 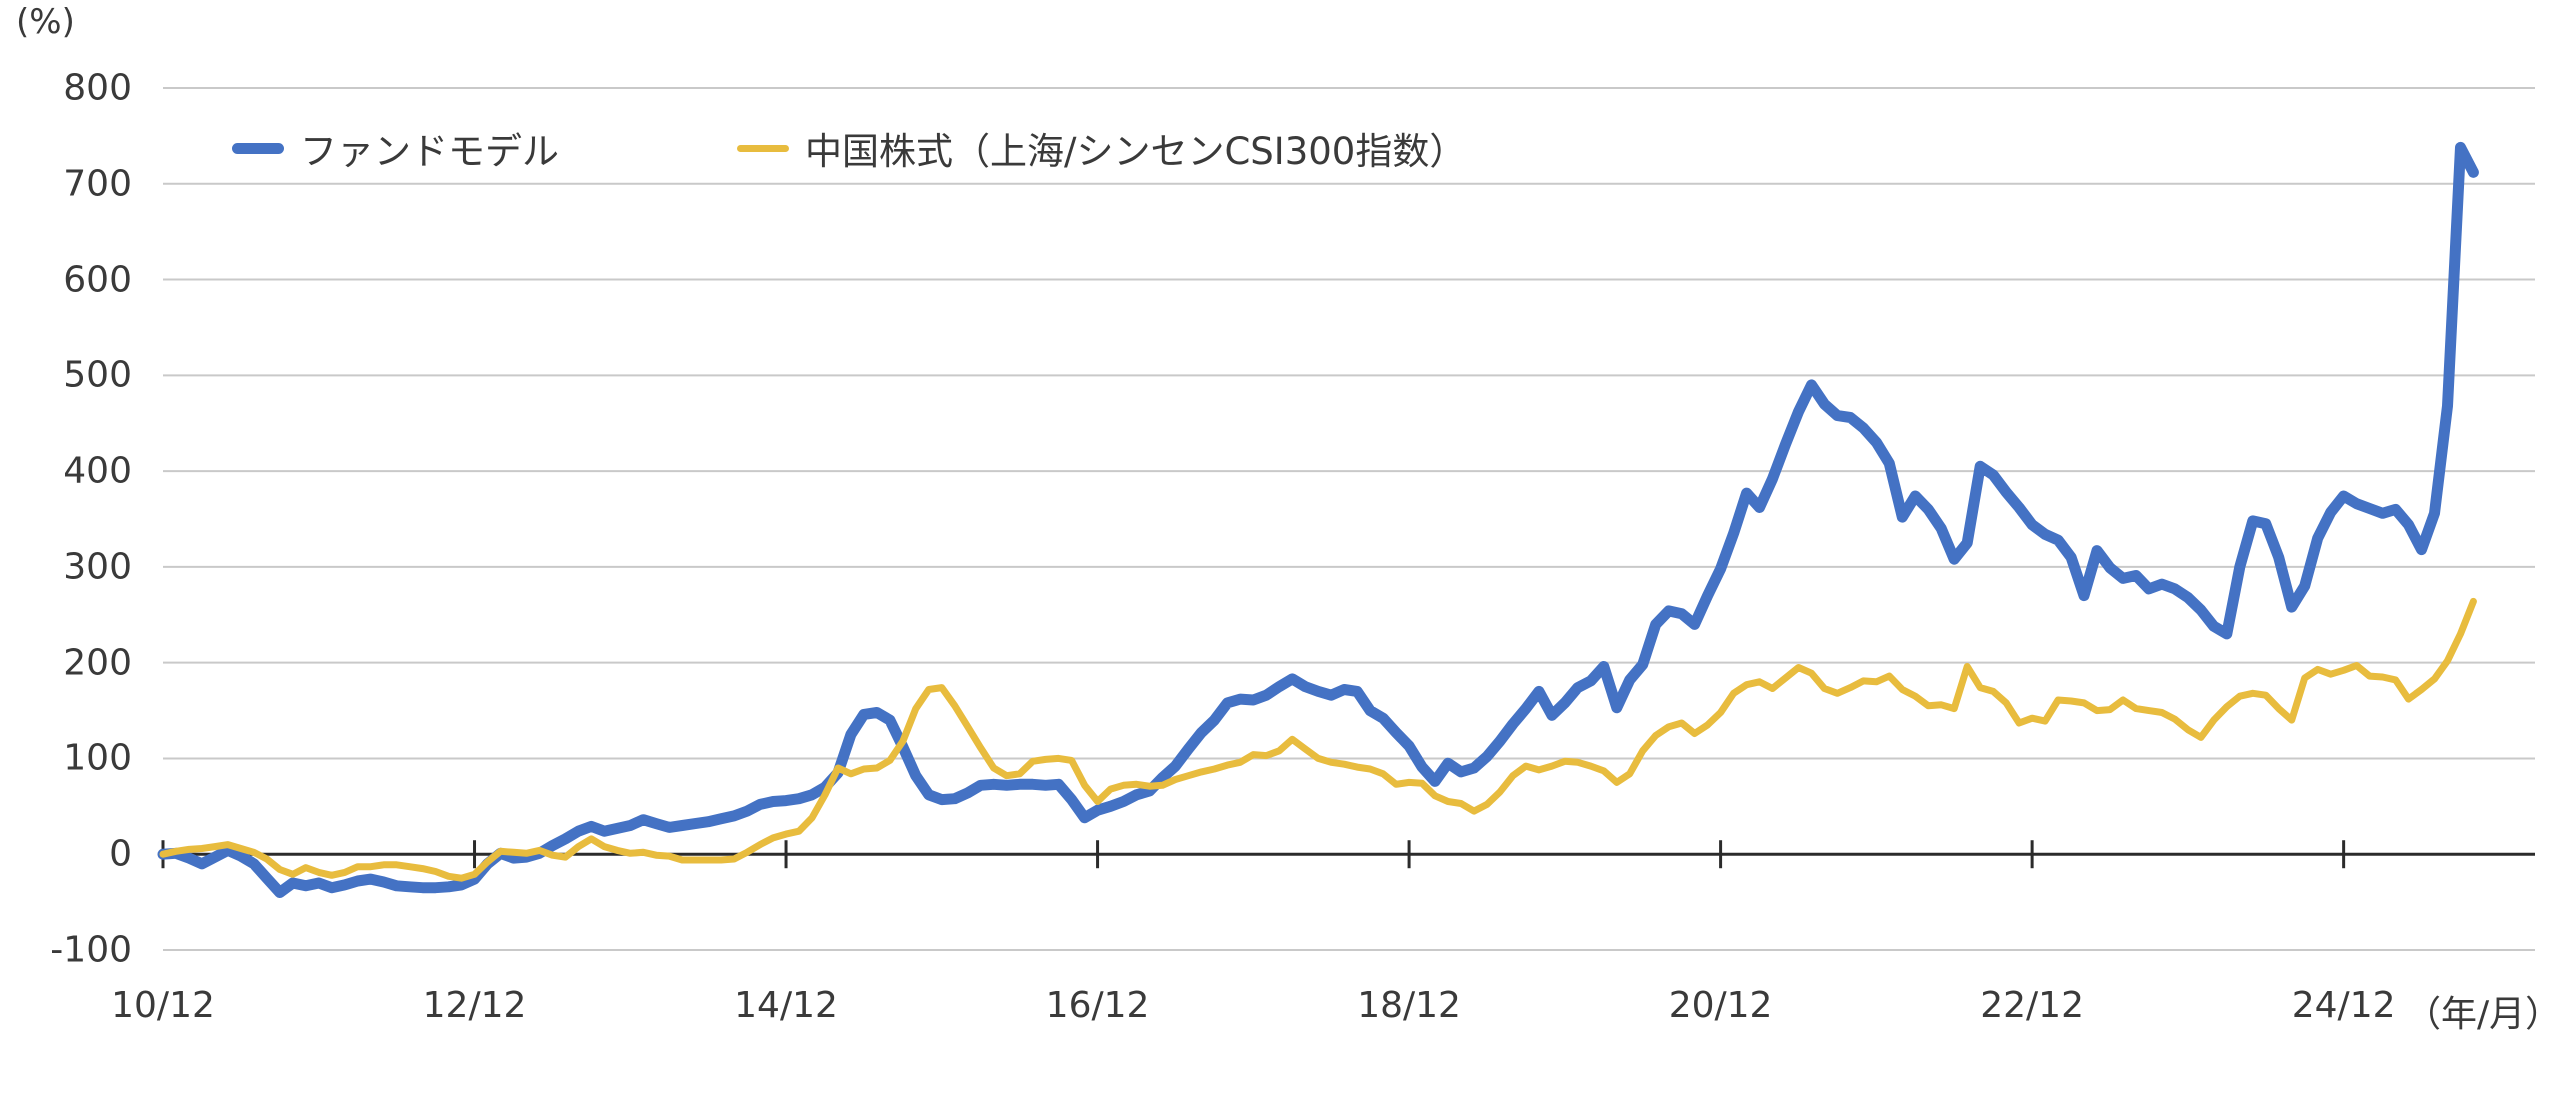 What do you see at coordinates (163, 1005) in the screenshot?
I see `x-tick-label-10/12: 10/12` at bounding box center [163, 1005].